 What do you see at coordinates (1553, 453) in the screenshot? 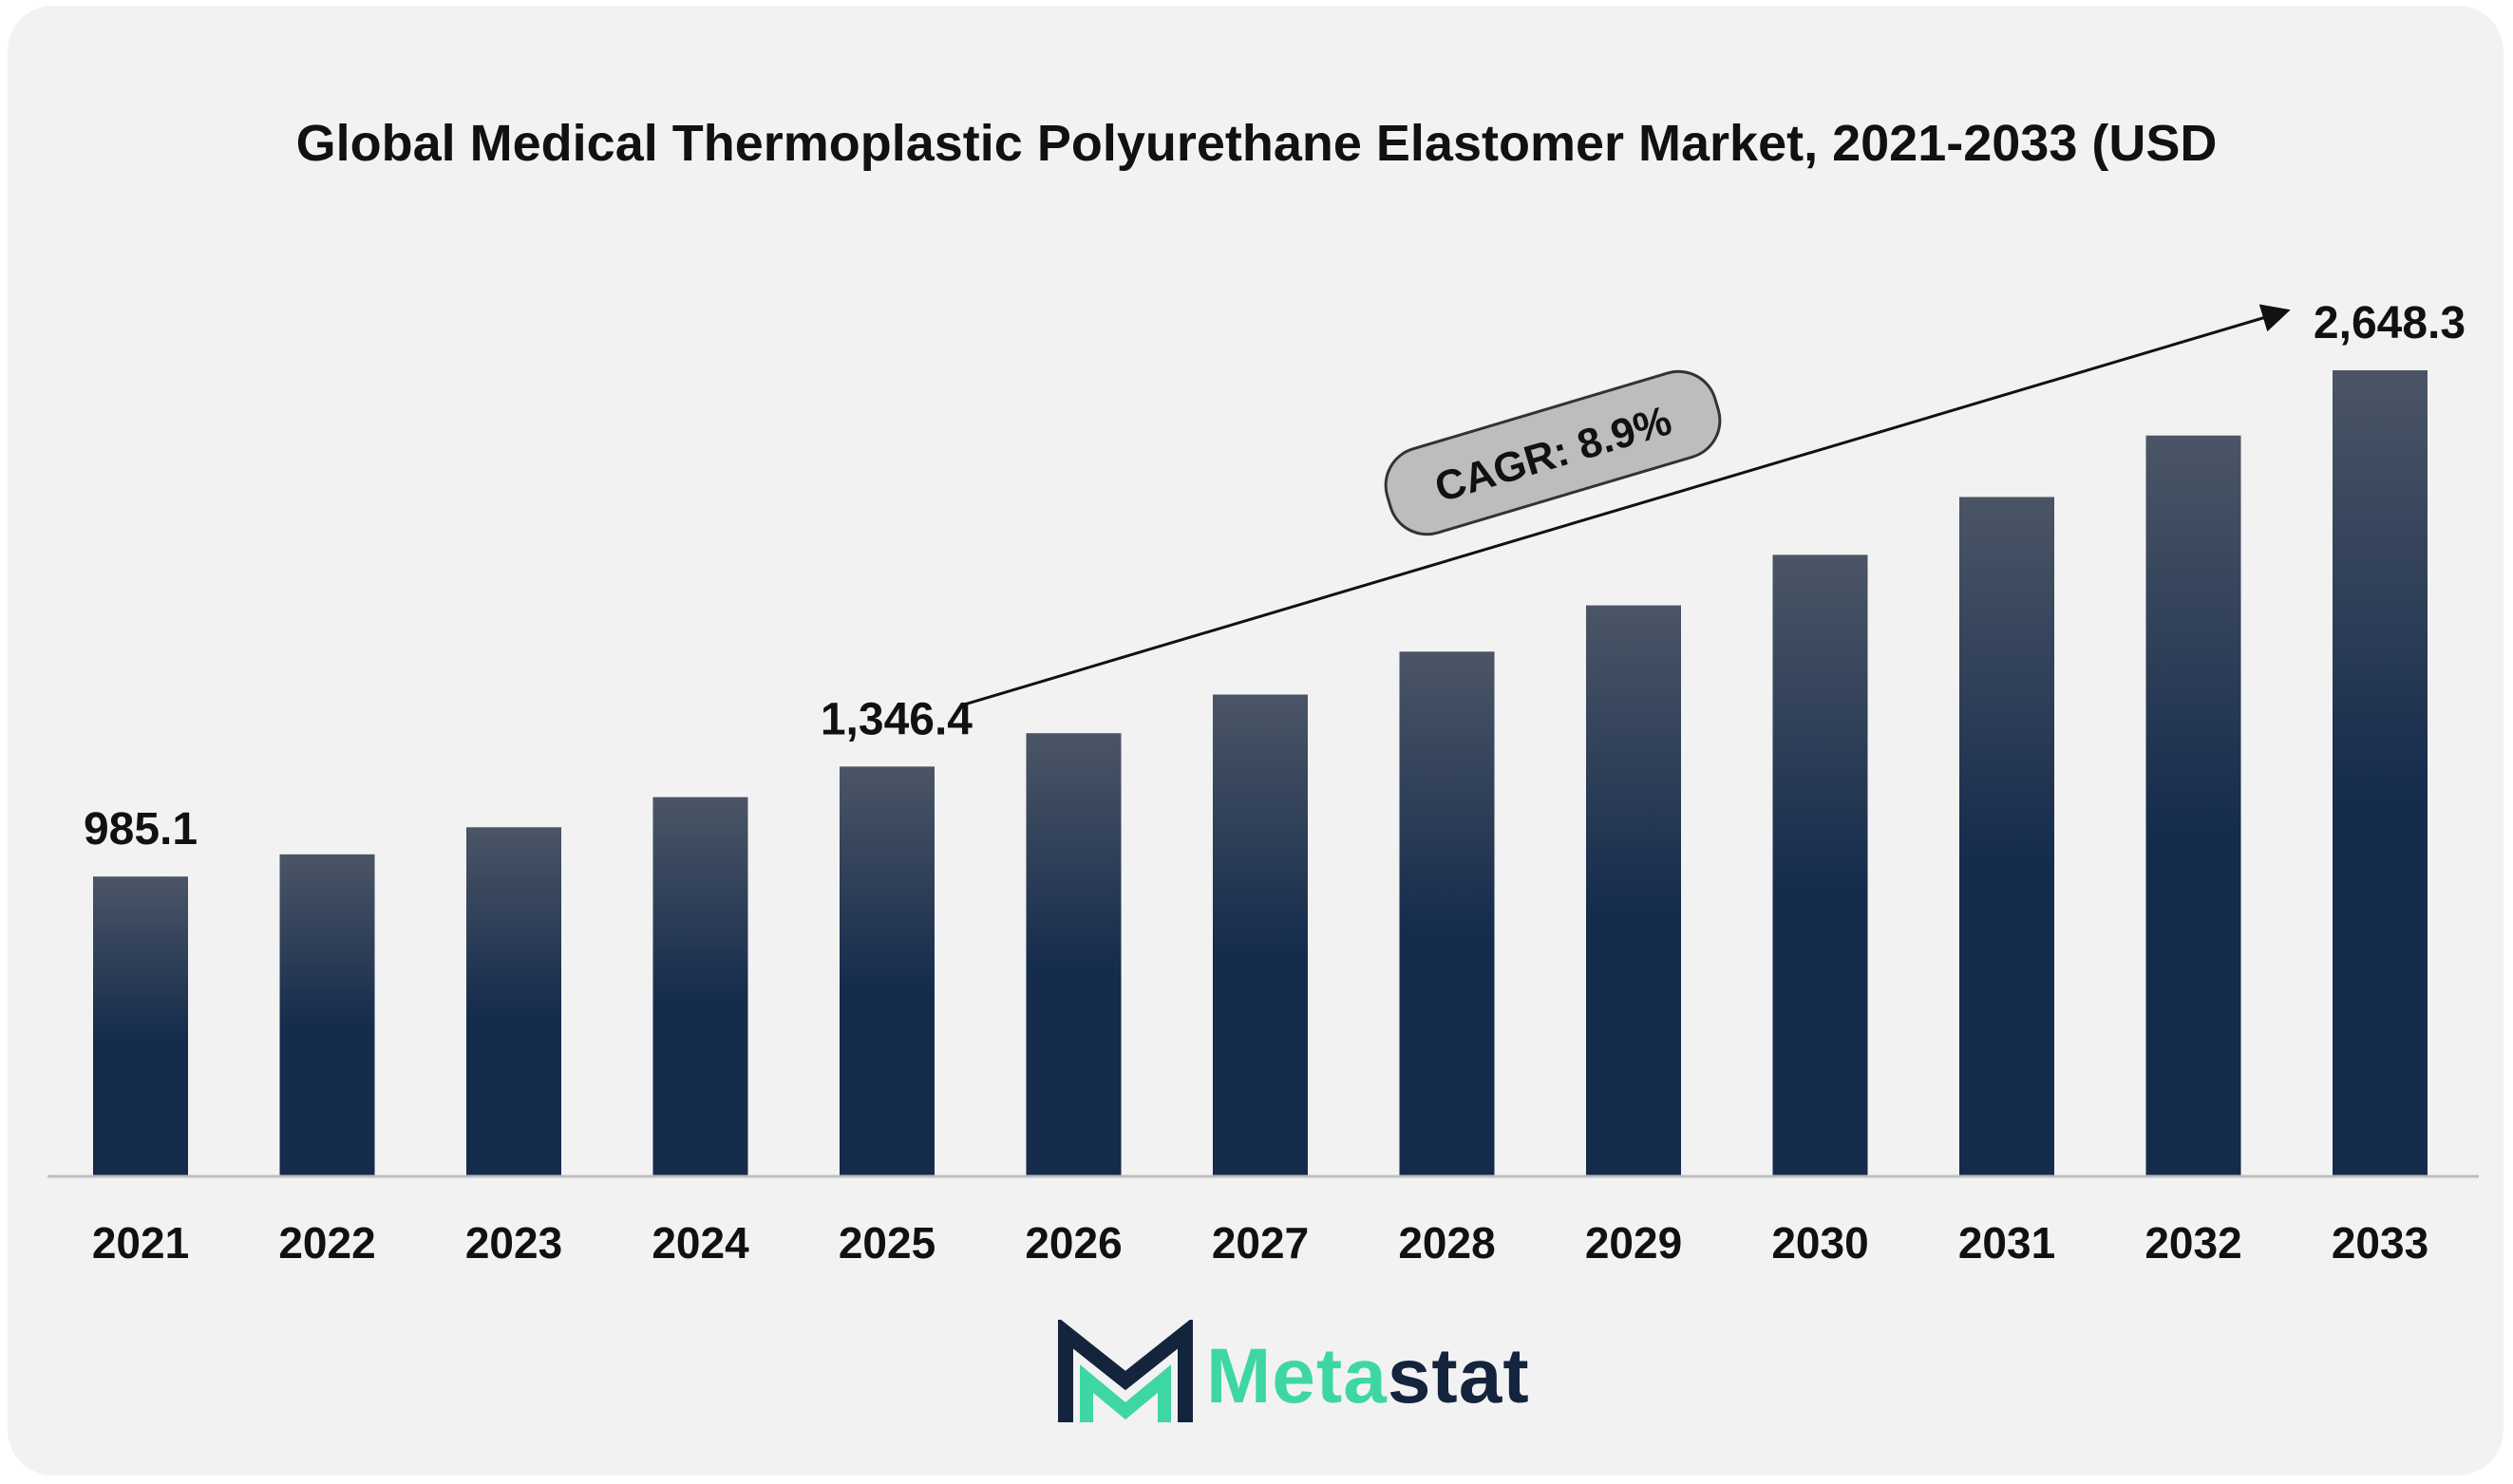
I see `cagr-pill: CAGR: 8.9%` at bounding box center [1553, 453].